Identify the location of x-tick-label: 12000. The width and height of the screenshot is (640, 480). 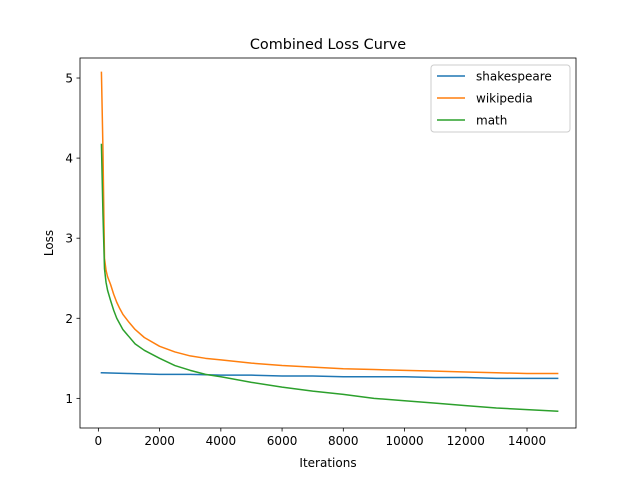
(466, 441).